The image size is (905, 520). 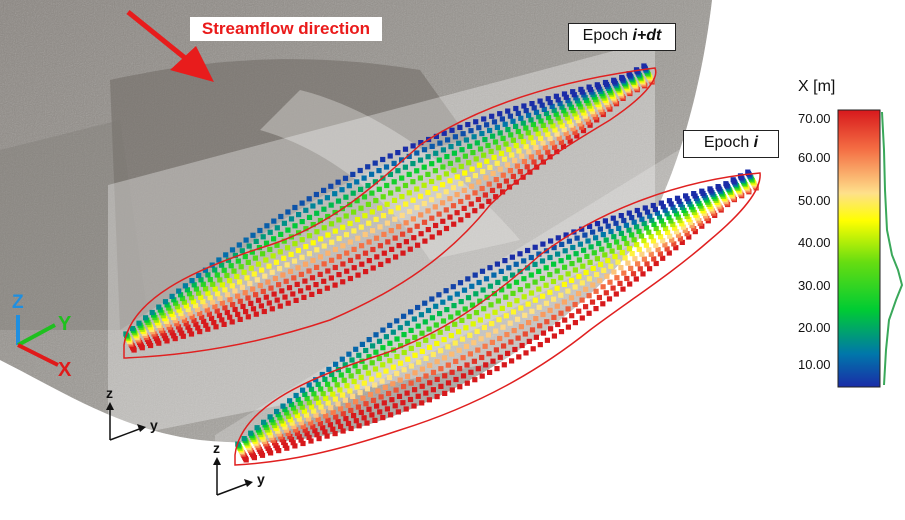 What do you see at coordinates (892, 248) in the screenshot?
I see `colorbar-histogram` at bounding box center [892, 248].